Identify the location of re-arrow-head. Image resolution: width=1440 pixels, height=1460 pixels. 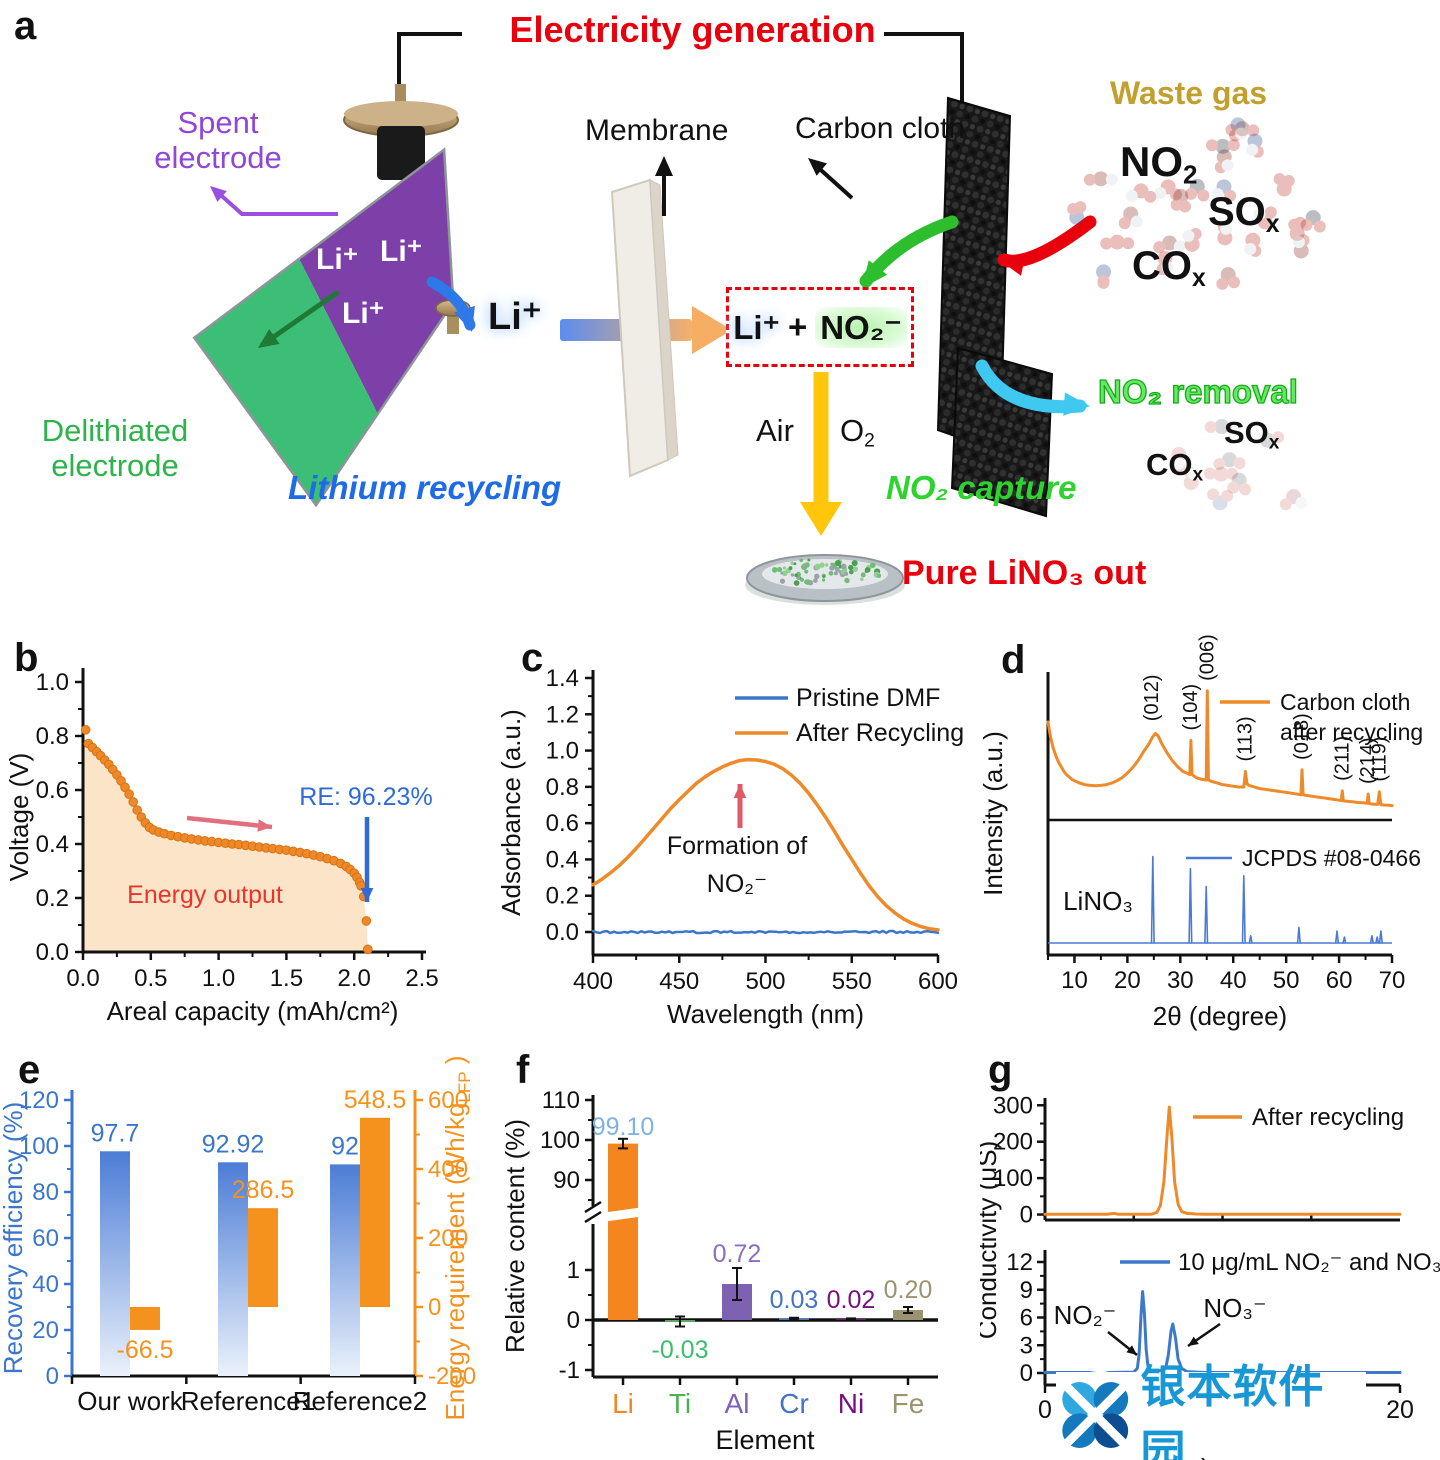
(367, 895).